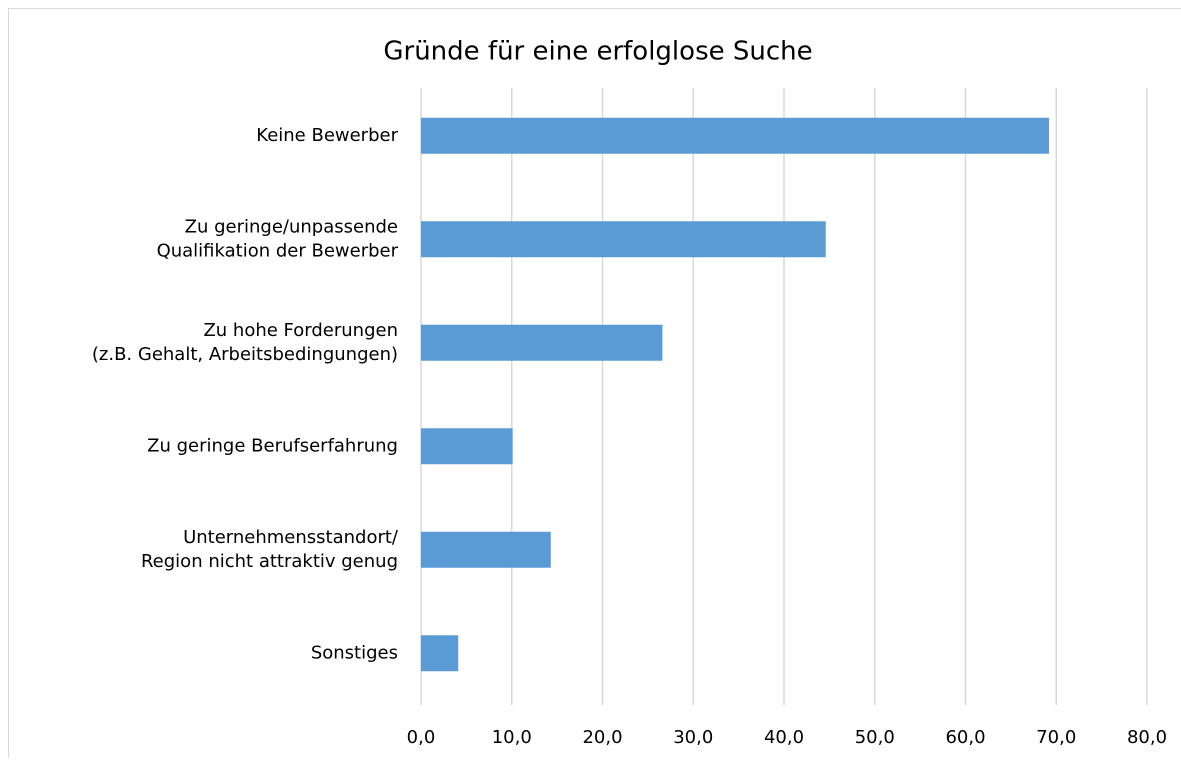  Describe the element at coordinates (1147, 737) in the screenshot. I see `x-tick-label: 80,0` at that location.